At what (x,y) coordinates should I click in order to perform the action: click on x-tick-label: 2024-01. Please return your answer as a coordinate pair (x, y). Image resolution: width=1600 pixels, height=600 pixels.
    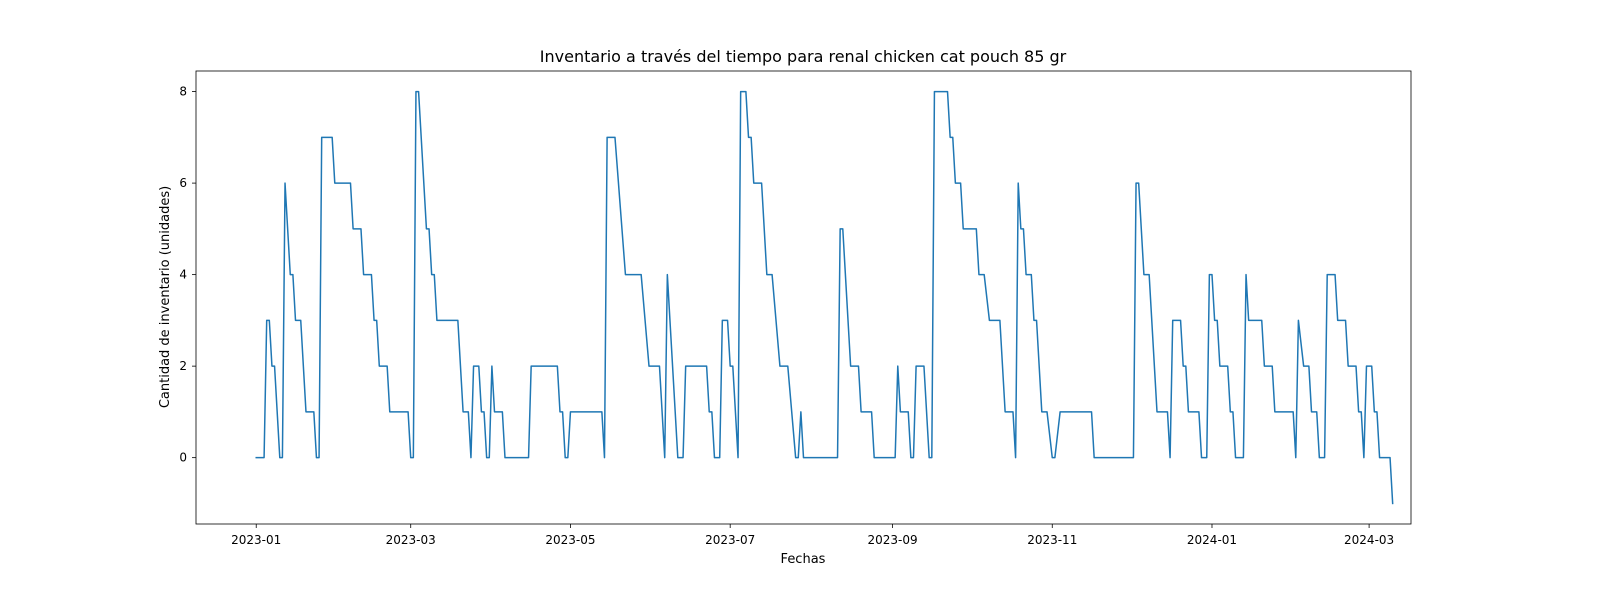
    Looking at the image, I should click on (1212, 540).